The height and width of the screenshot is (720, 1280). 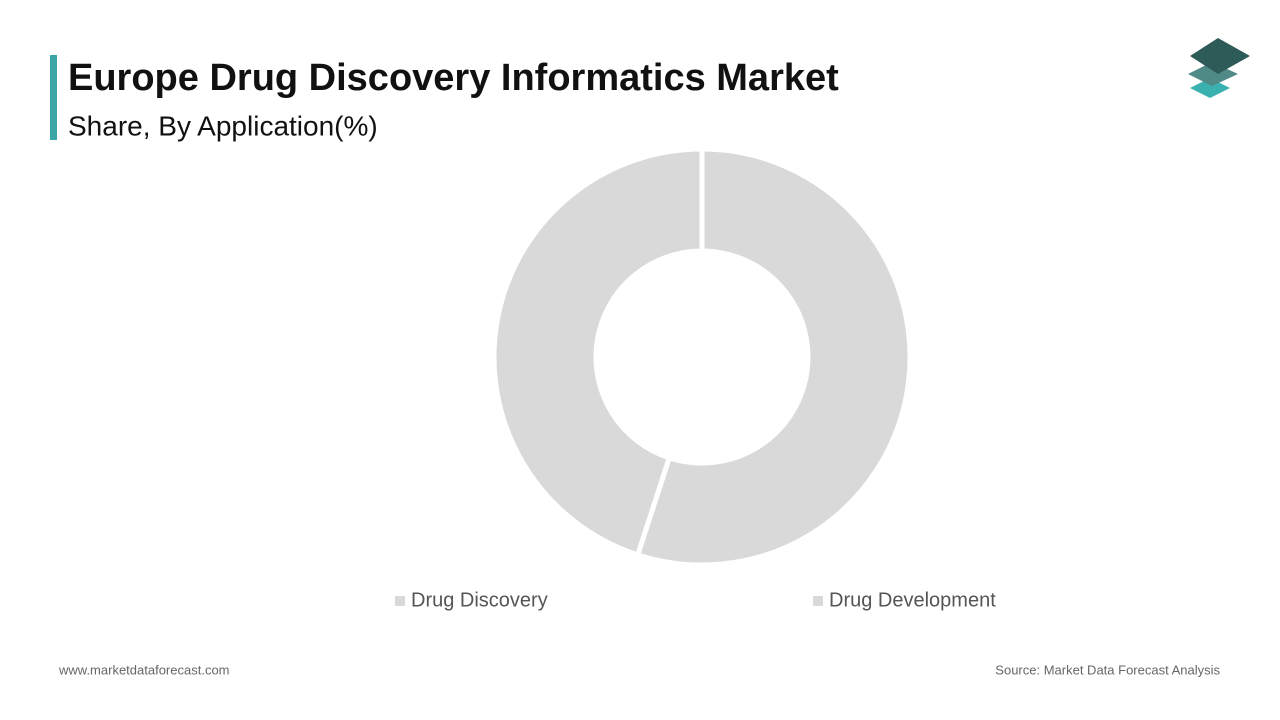 What do you see at coordinates (53, 97) in the screenshot?
I see `title-accent` at bounding box center [53, 97].